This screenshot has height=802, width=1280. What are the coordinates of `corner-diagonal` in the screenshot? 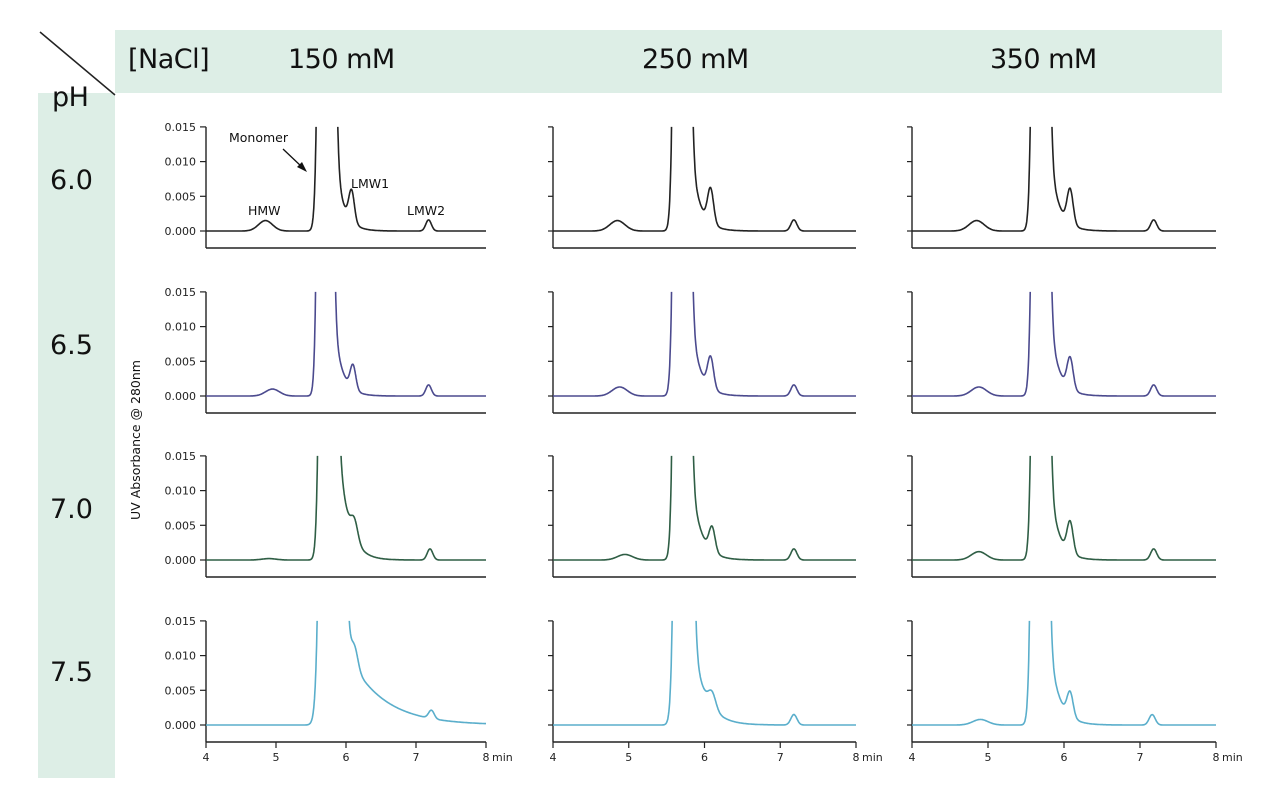 It's located at (77, 63).